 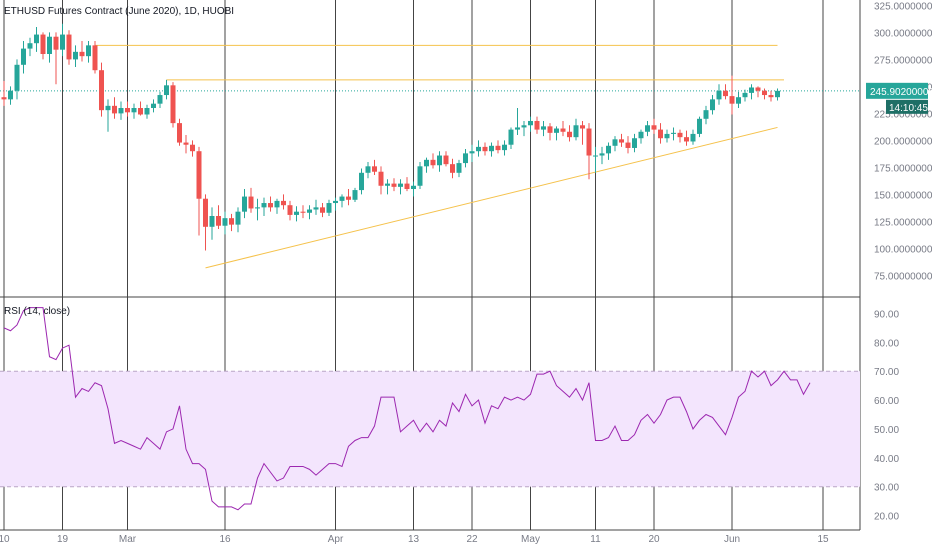 I want to click on time-tick-label: 20, so click(x=654, y=539).